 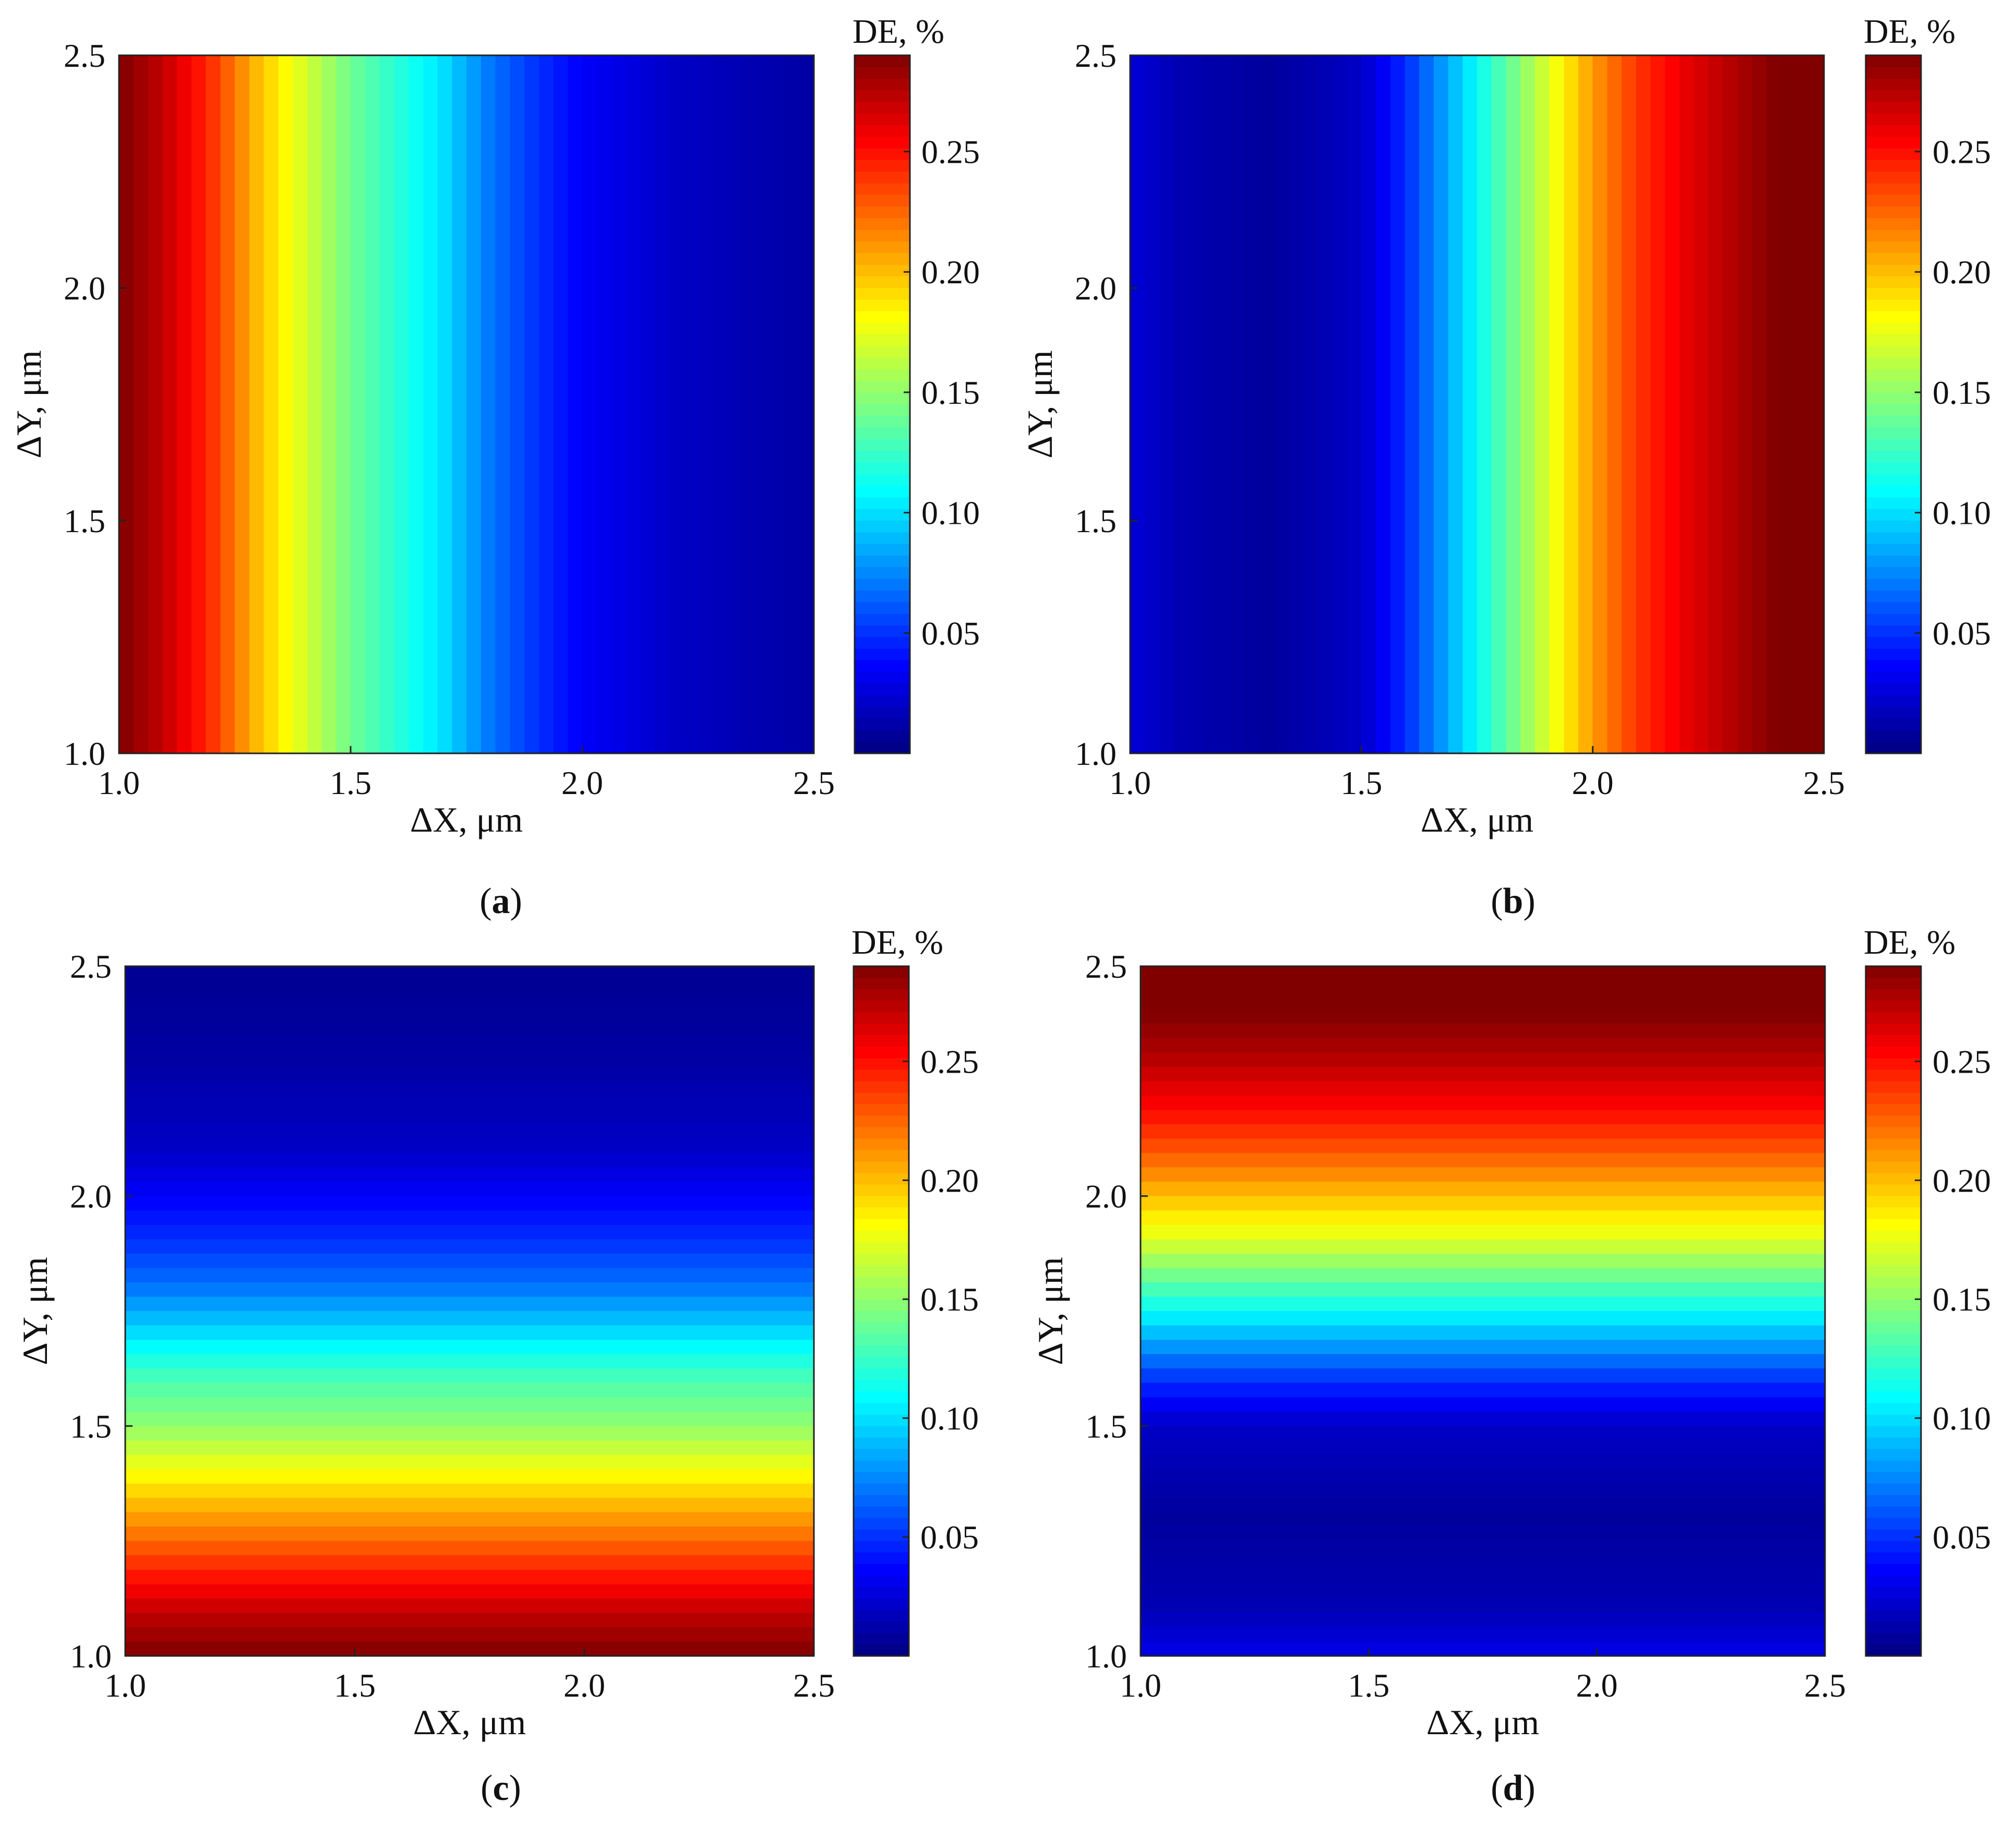 I want to click on panel-label-close-paren: ), so click(x=1529, y=901).